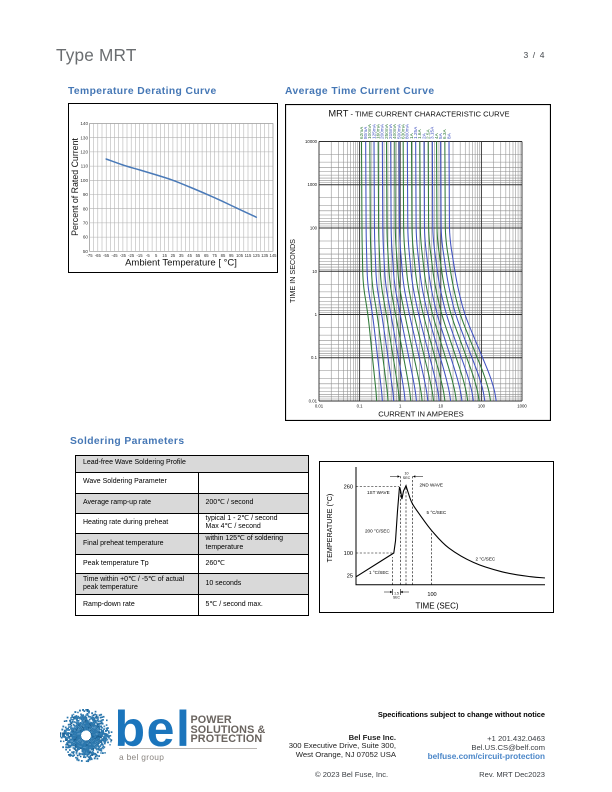 The height and width of the screenshot is (792, 612). What do you see at coordinates (231, 255) in the screenshot?
I see `svg-text: 95` at bounding box center [231, 255].